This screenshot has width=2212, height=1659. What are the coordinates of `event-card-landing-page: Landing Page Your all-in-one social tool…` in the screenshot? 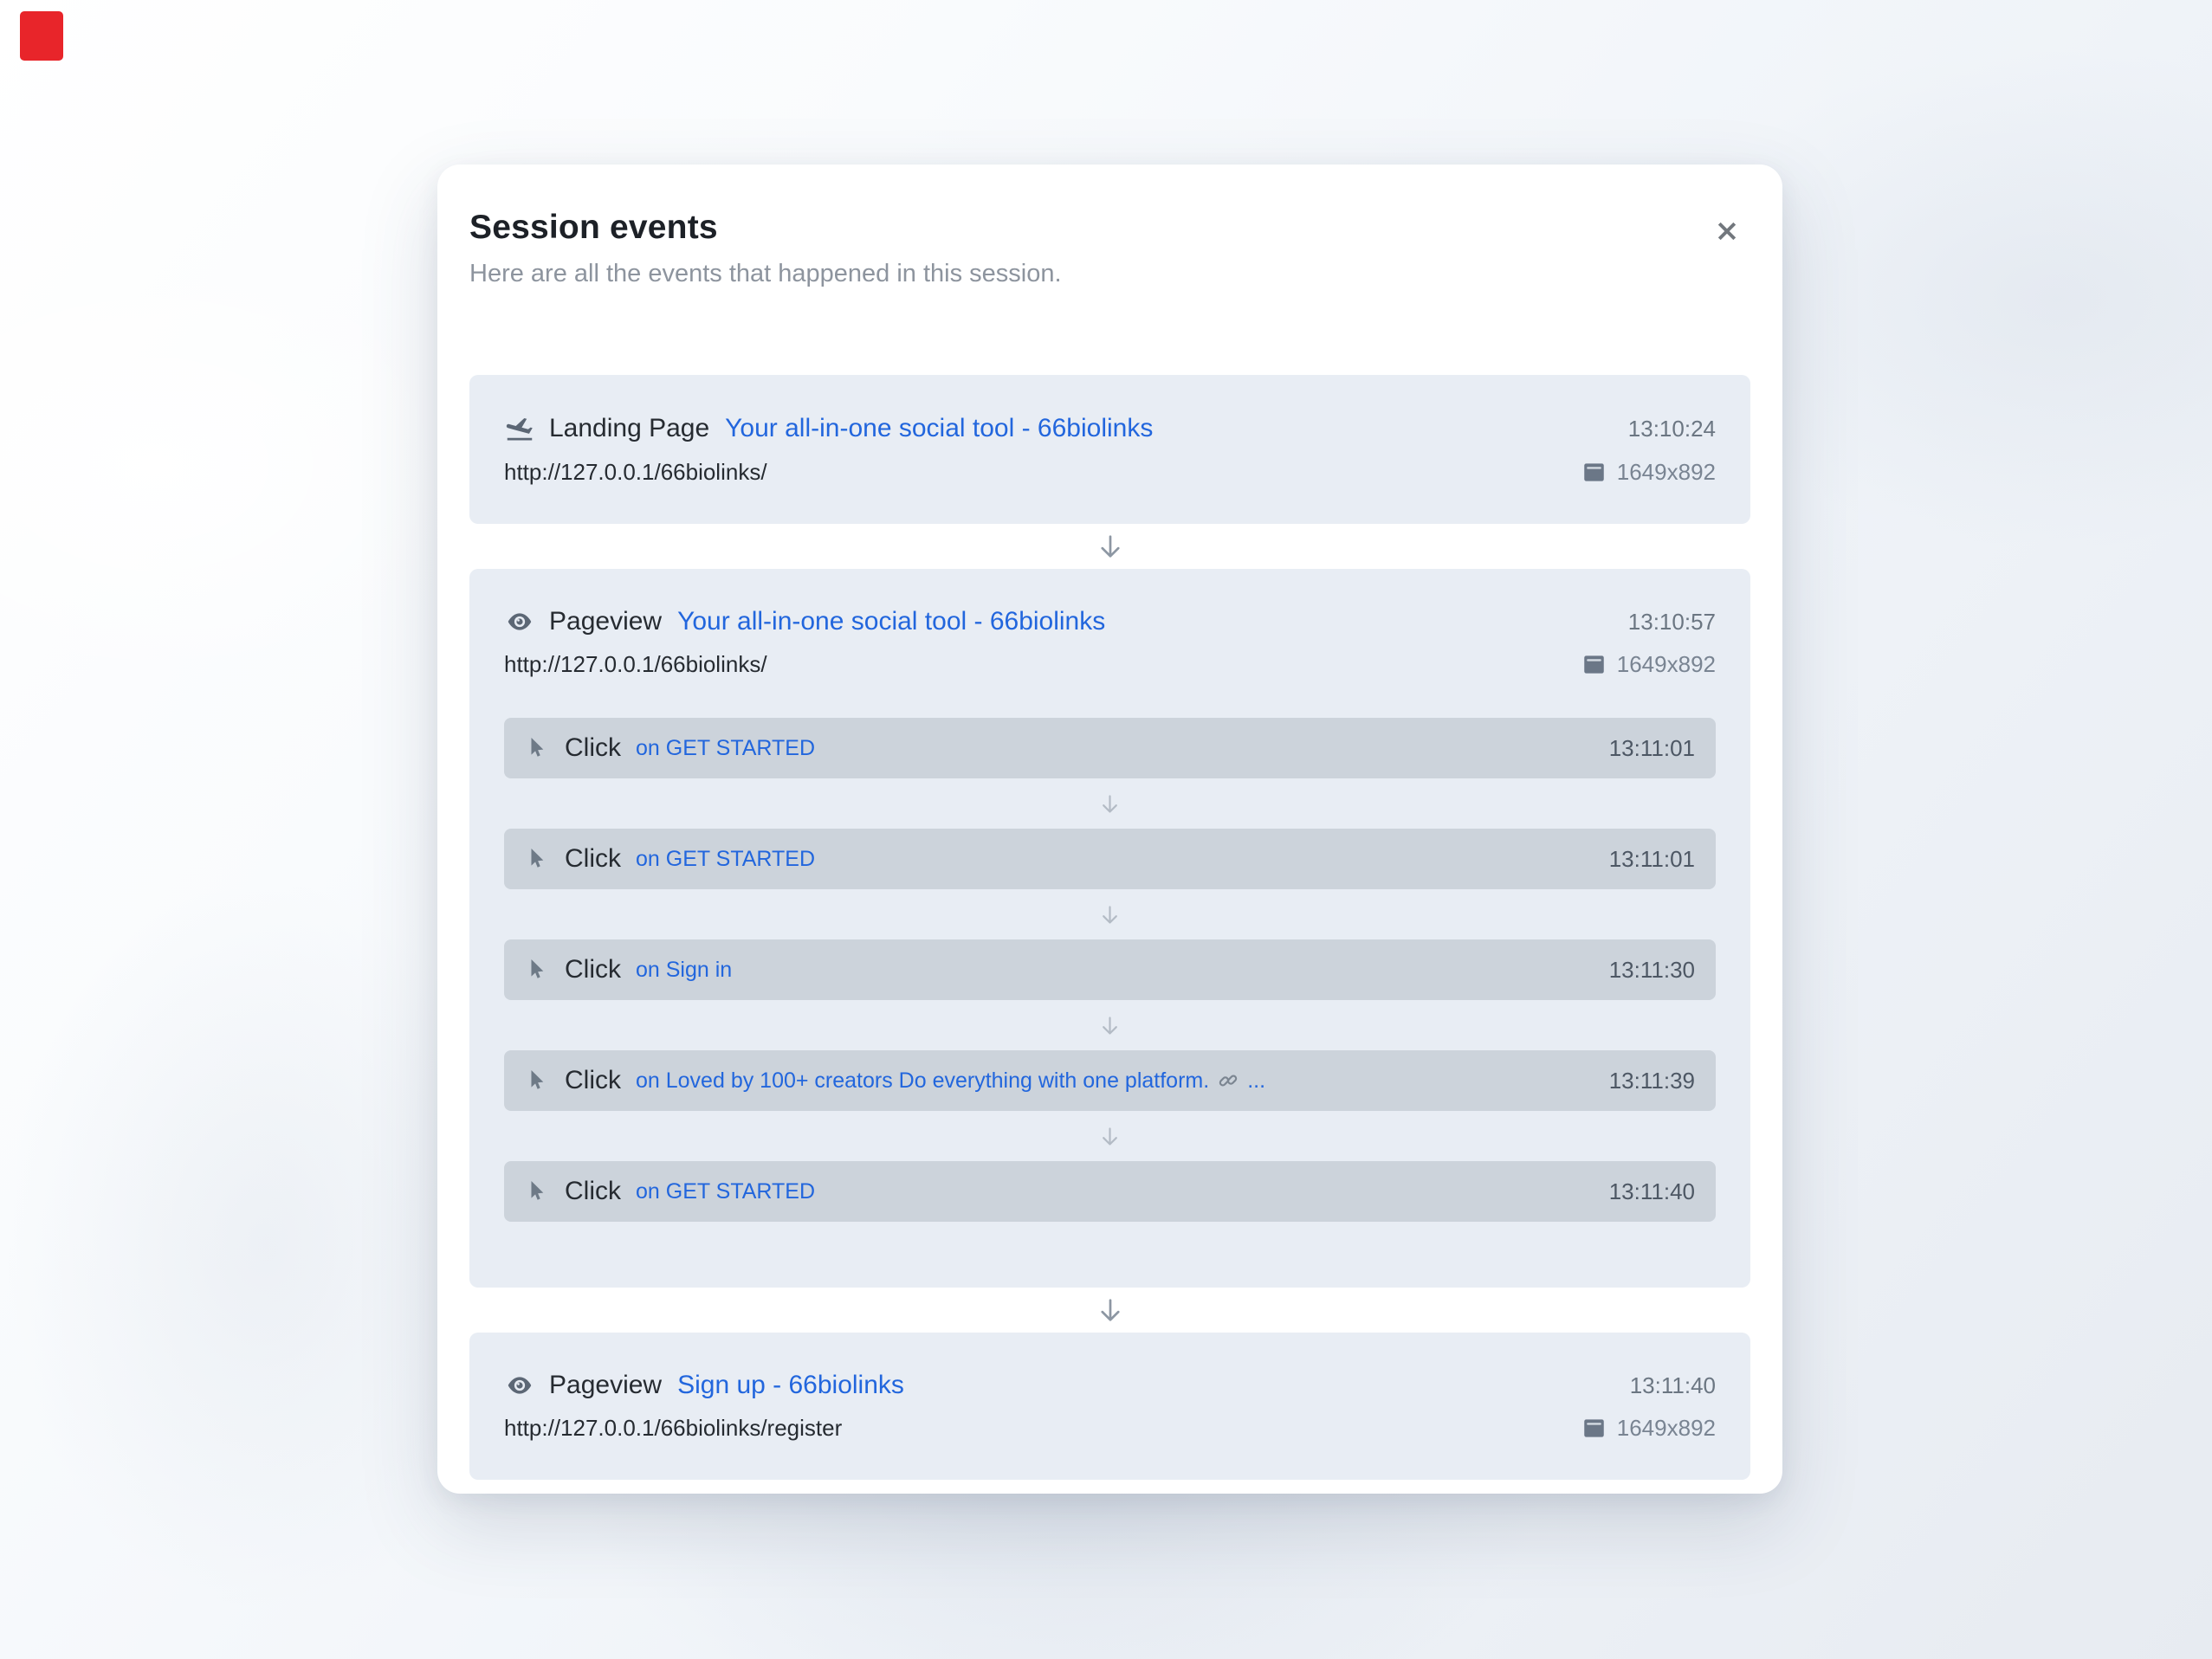 It's located at (1109, 450).